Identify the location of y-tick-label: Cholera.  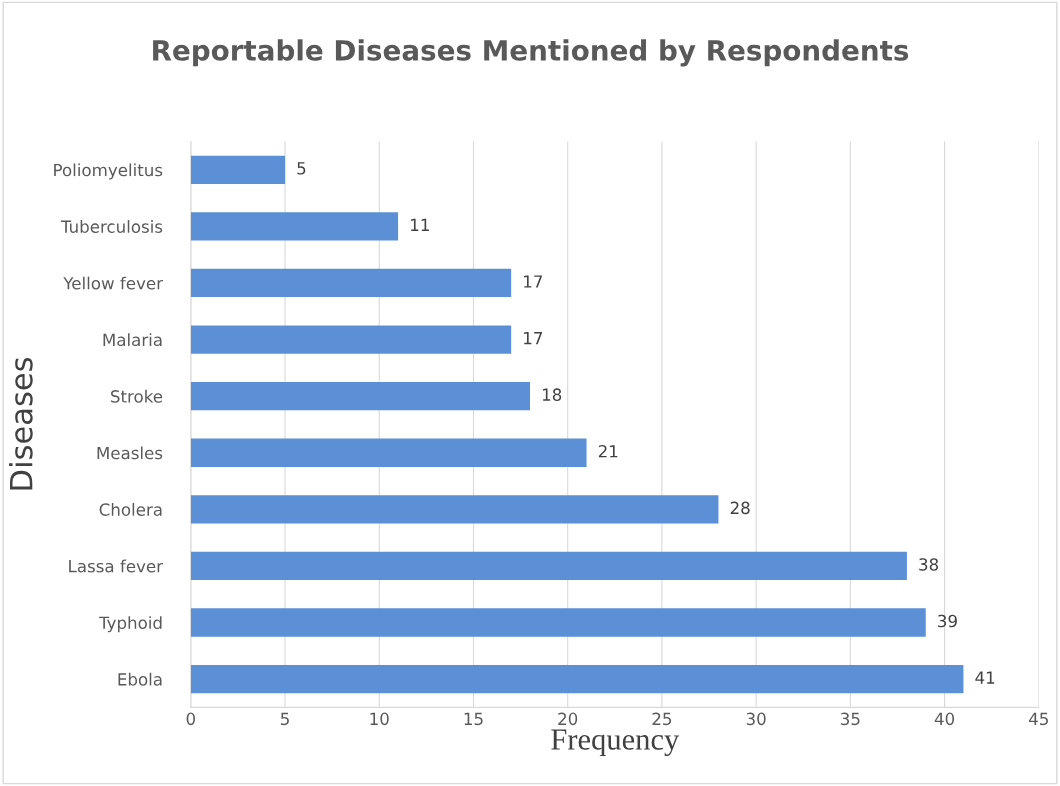
(130, 509).